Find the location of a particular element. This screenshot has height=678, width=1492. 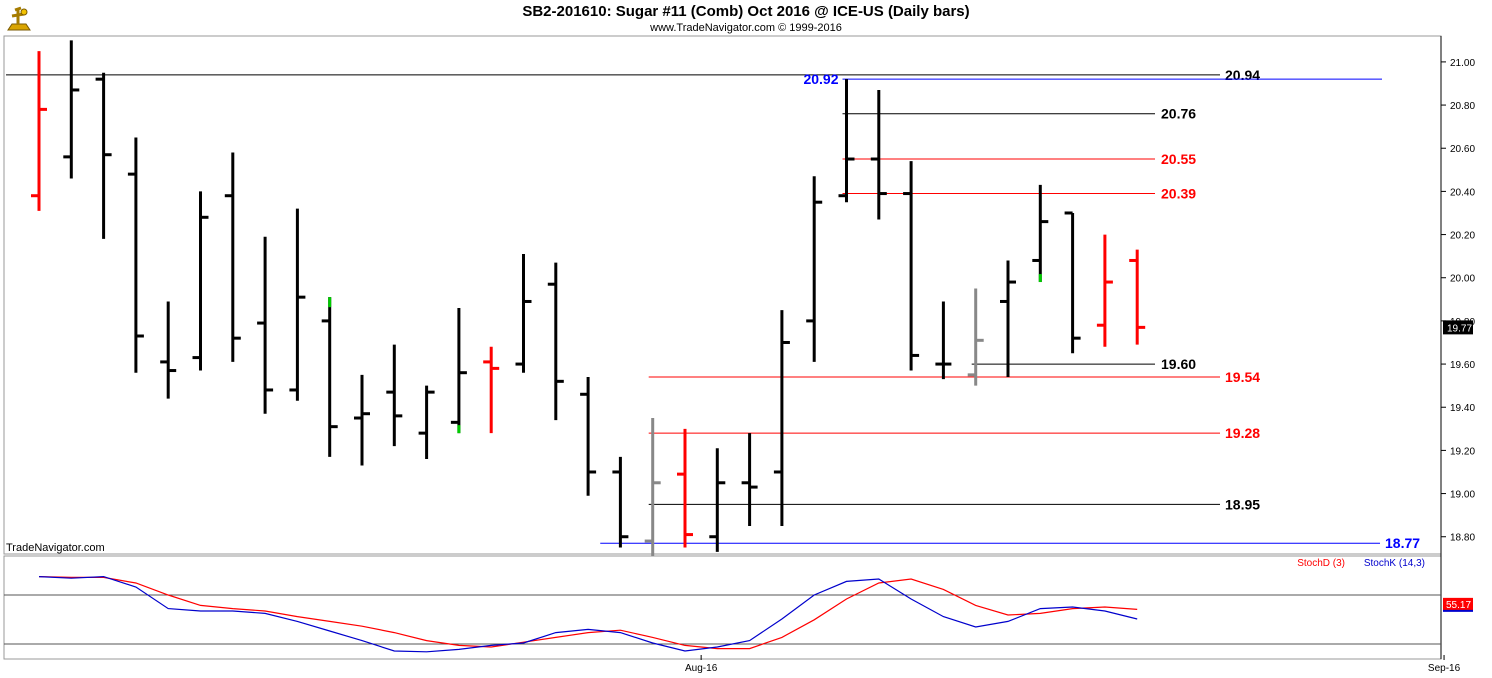

y-tick-label: 19.40 is located at coordinates (1462, 408).